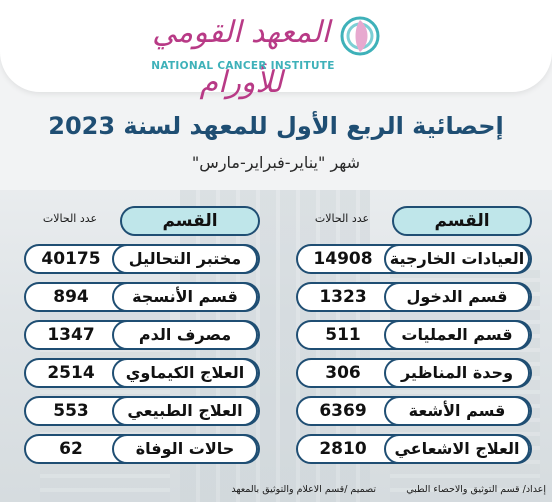  What do you see at coordinates (185, 259) in the screenshot?
I see `department-name: مختبر التحاليل` at bounding box center [185, 259].